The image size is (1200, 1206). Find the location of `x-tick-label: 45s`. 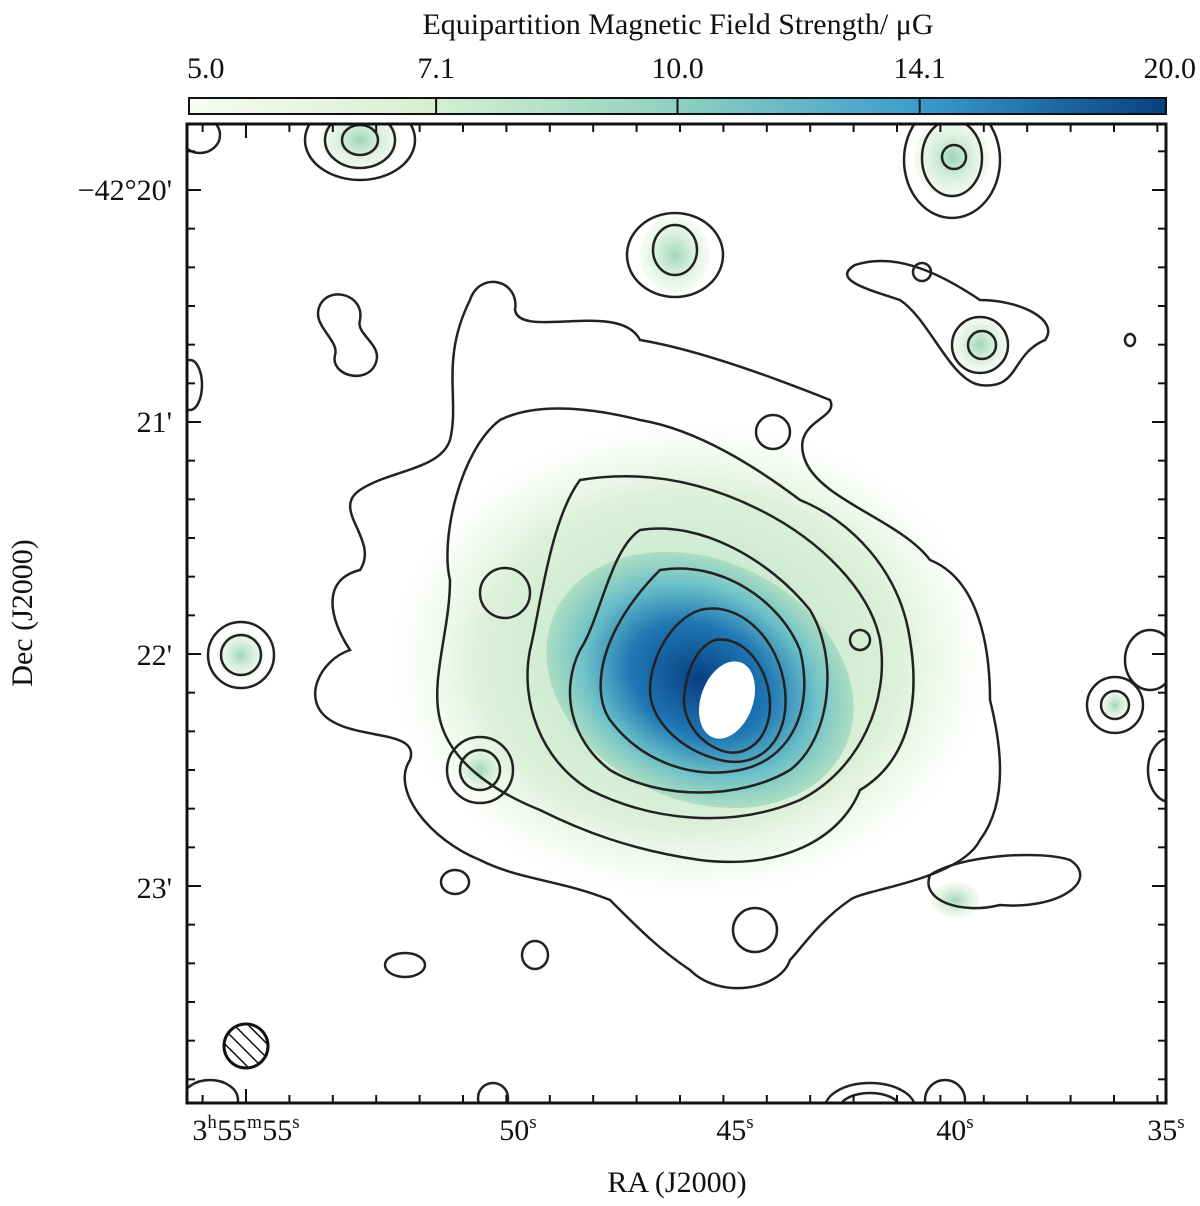

x-tick-label: 45s is located at coordinates (734, 1129).